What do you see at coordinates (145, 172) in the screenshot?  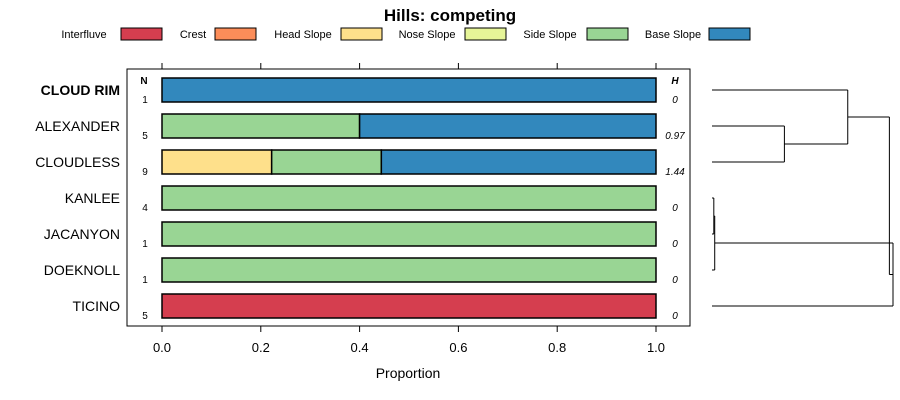 I see `n-value: 9` at bounding box center [145, 172].